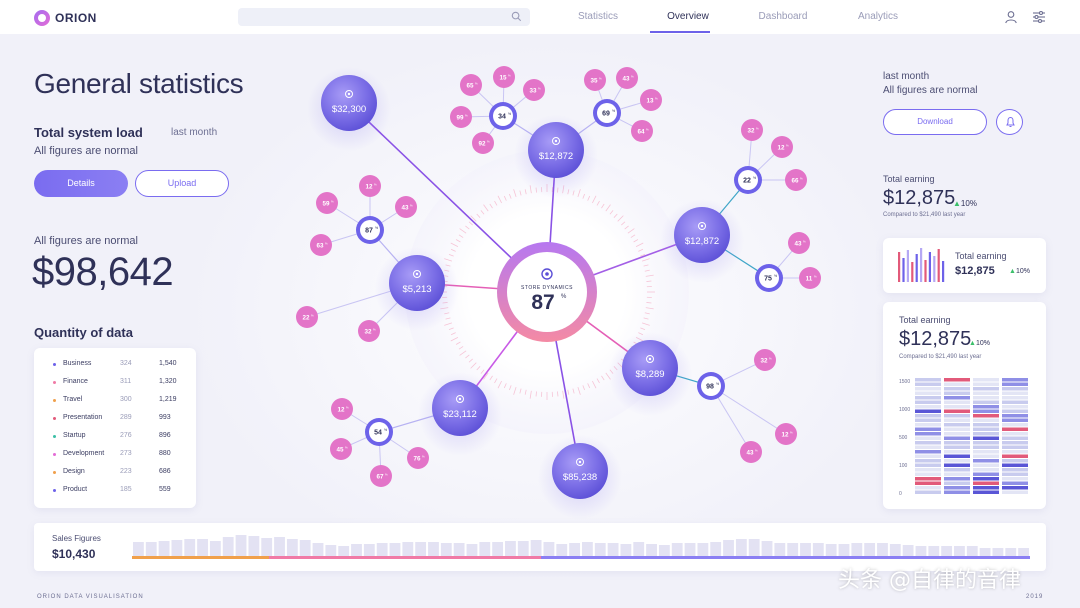 This screenshot has width=1080, height=608. Describe the element at coordinates (607, 113) in the screenshot. I see `percentage-ring: 69%` at that location.